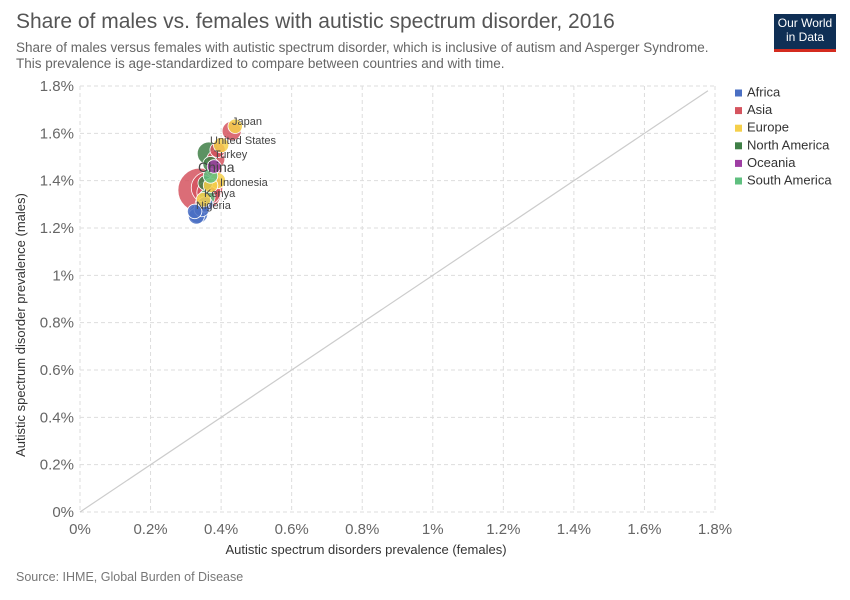 The width and height of the screenshot is (850, 600). I want to click on y-tick-label: 1%, so click(63, 275).